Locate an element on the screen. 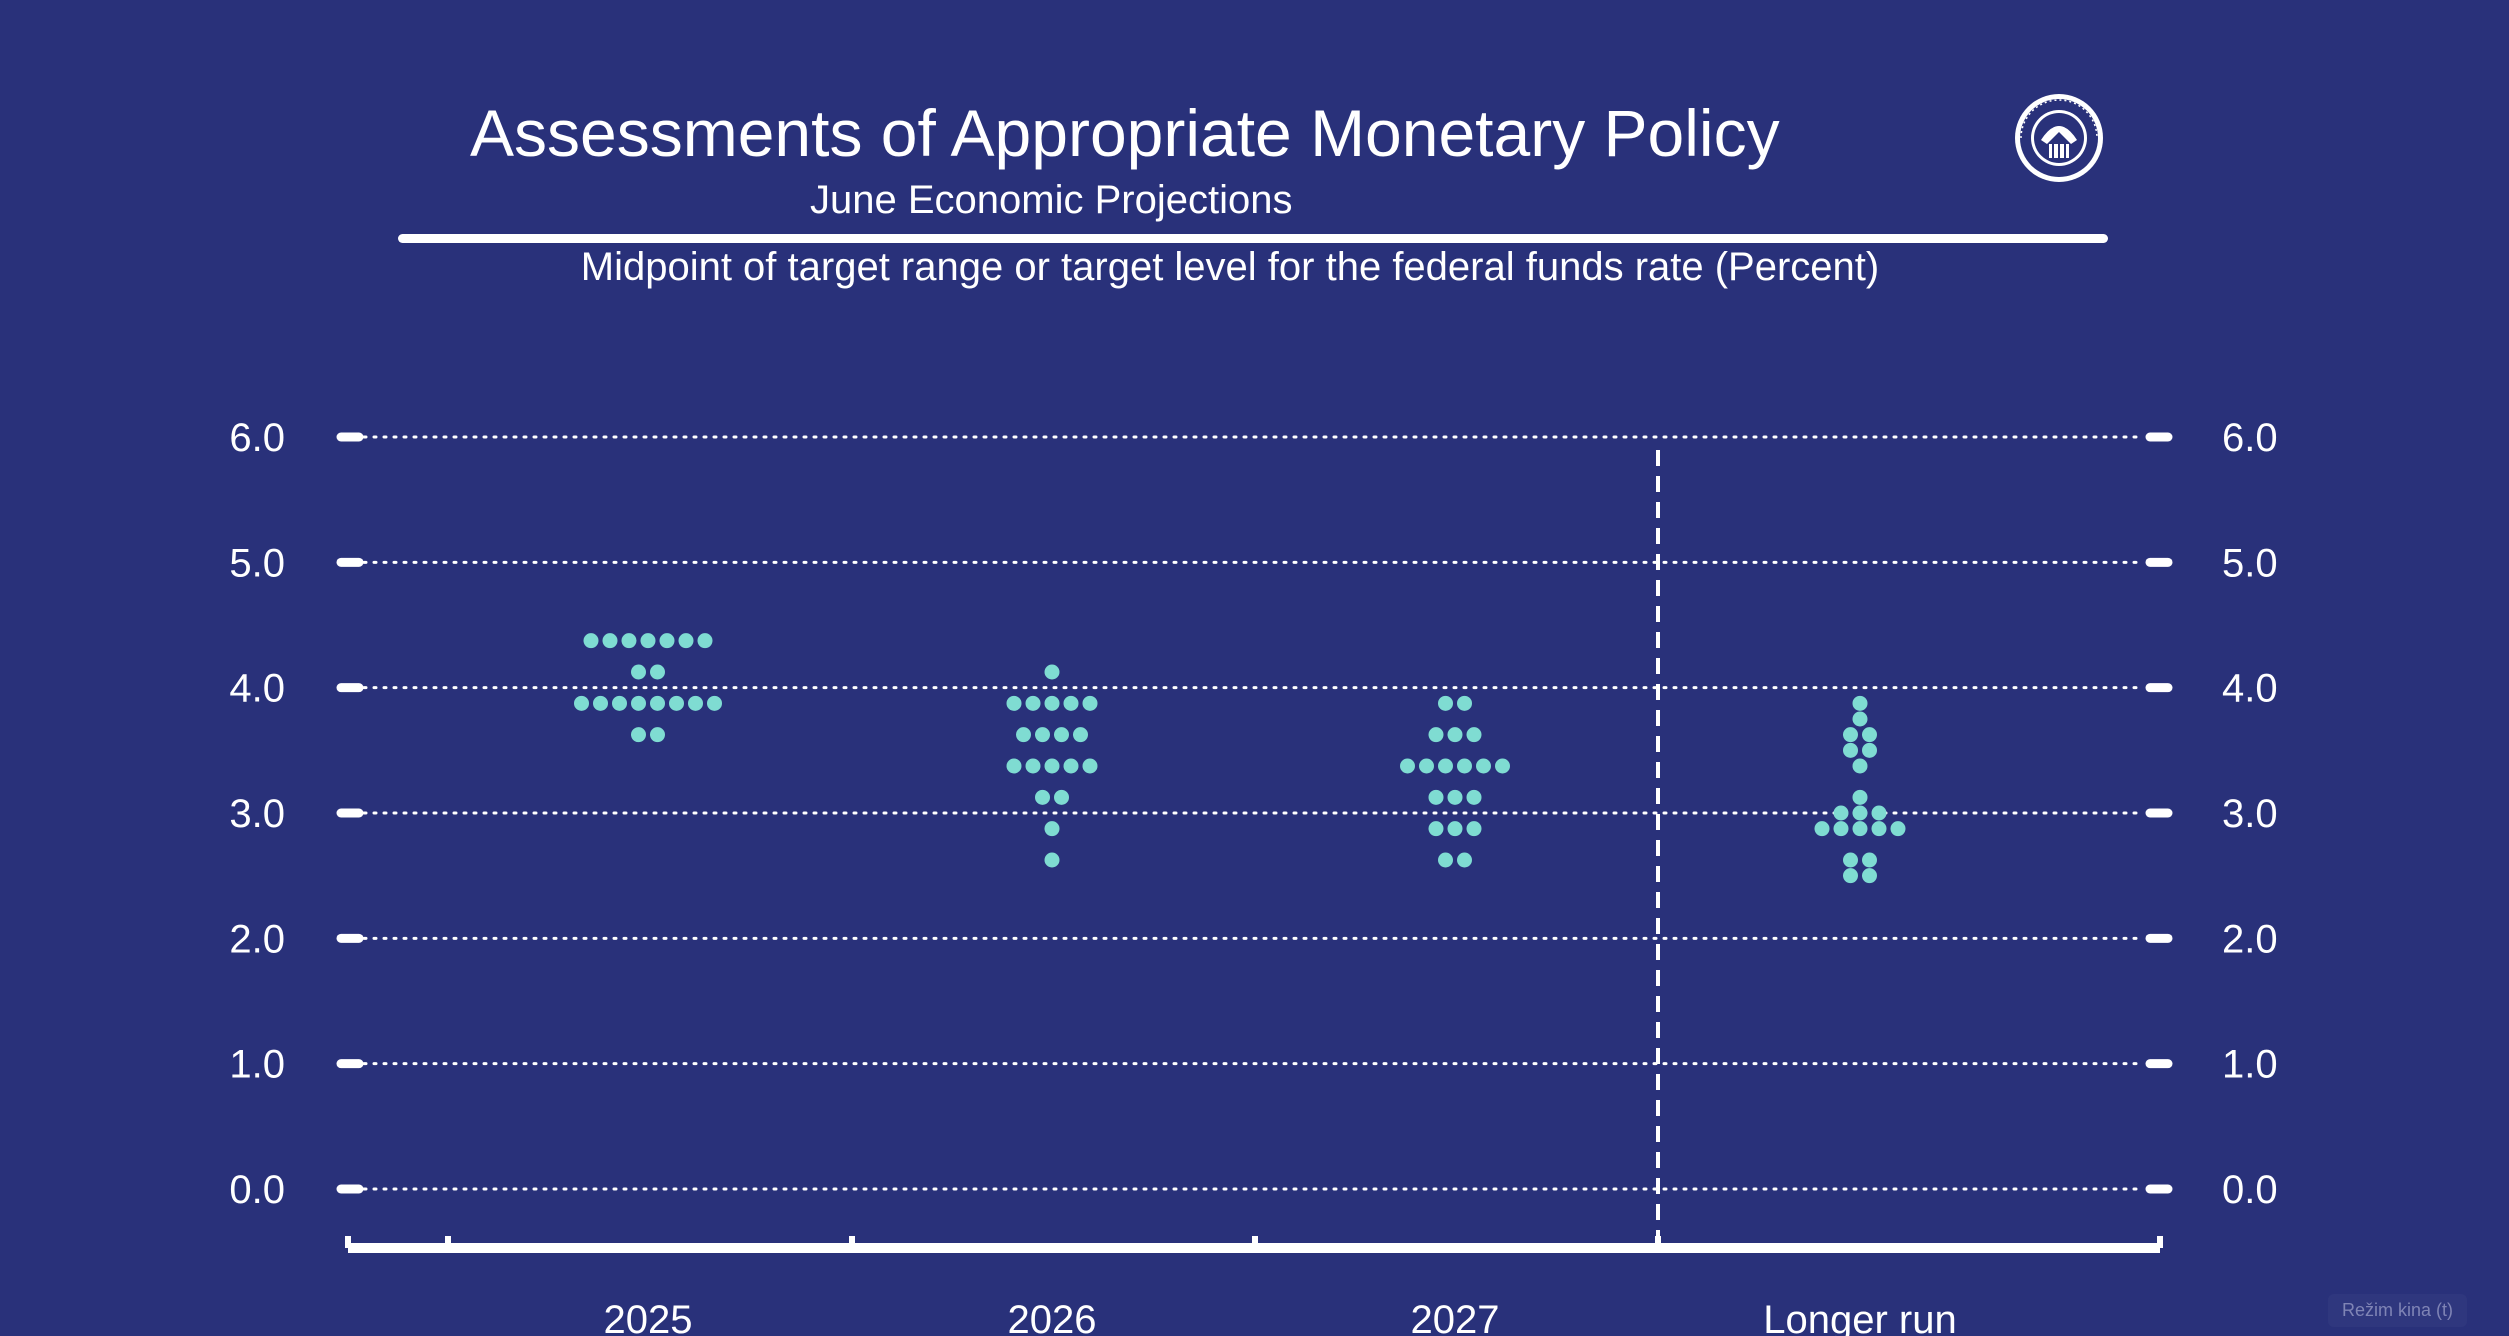 This screenshot has height=1336, width=2509. y-tick-label-right: 0.0 is located at coordinates (2250, 1190).